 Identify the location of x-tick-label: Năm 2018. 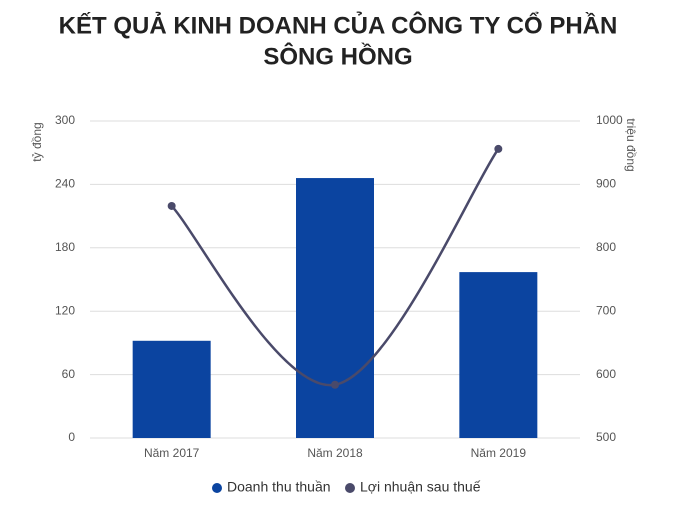
(335, 453).